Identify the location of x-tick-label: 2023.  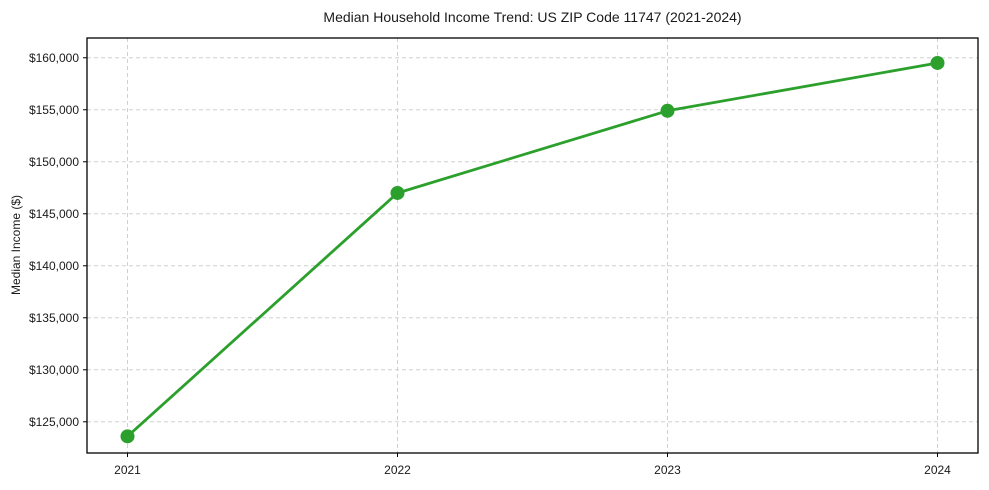
(667, 470).